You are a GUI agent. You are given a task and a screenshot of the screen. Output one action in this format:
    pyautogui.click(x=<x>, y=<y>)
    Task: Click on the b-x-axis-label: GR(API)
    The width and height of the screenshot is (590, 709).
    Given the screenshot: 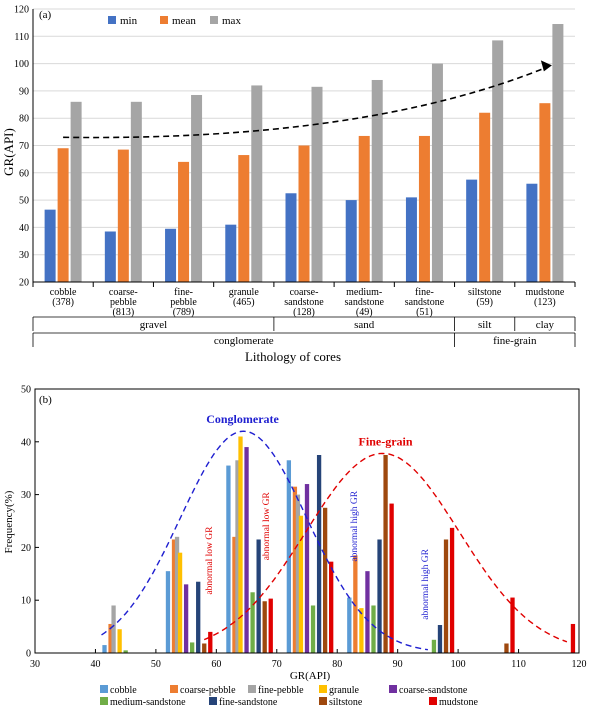 What is the action you would take?
    pyautogui.click(x=310, y=676)
    